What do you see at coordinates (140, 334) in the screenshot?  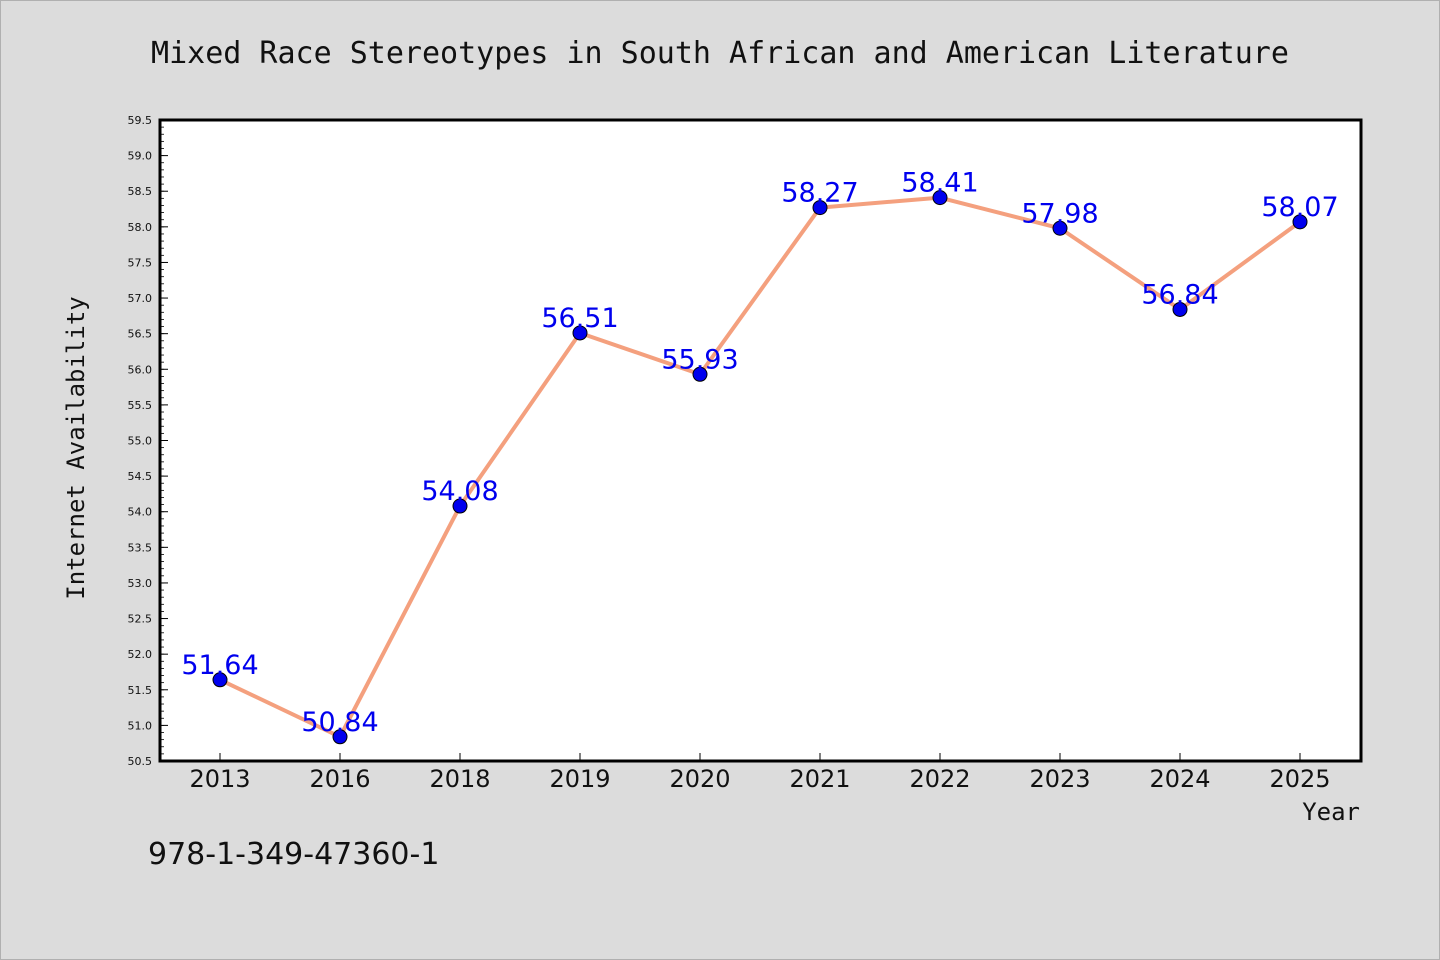 I see `y-tick-label: 56.5` at bounding box center [140, 334].